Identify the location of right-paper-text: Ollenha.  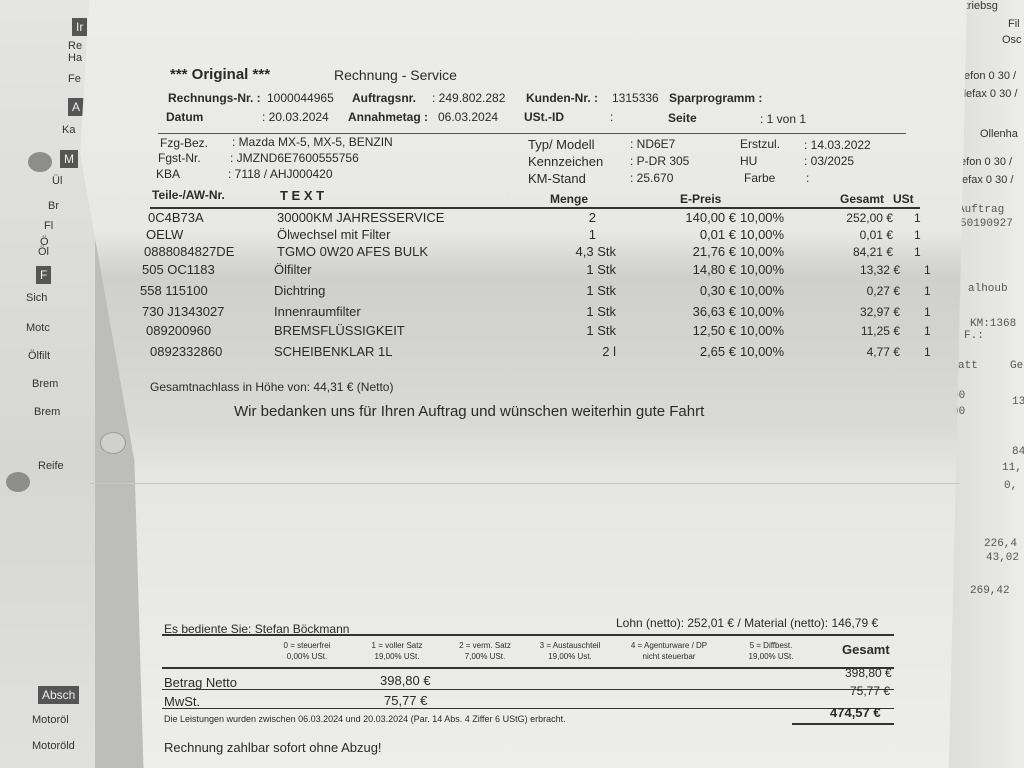
(999, 134).